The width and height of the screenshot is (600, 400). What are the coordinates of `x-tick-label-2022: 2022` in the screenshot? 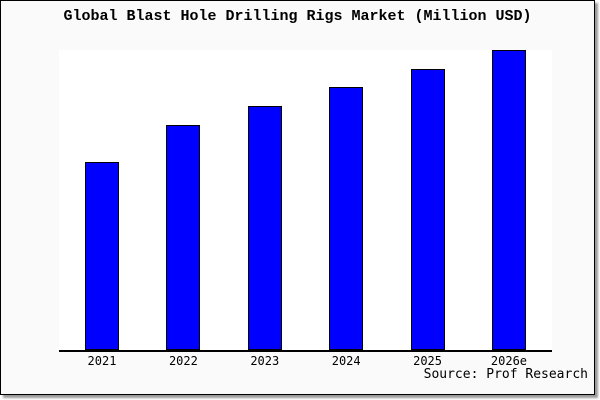 It's located at (183, 361).